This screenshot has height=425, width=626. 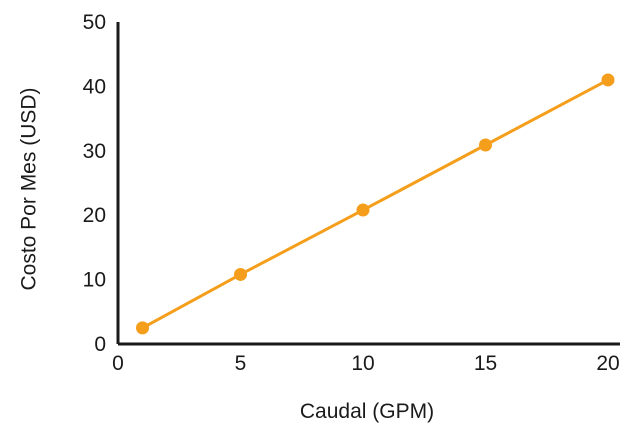 I want to click on y-tick-label: 10, so click(x=94, y=280).